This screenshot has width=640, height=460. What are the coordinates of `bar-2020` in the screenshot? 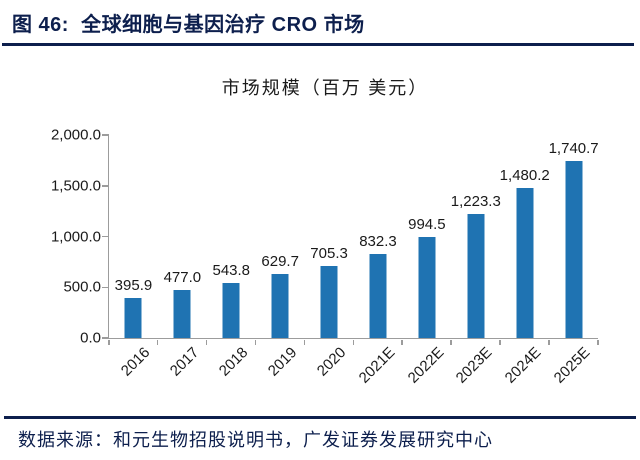 It's located at (329, 302).